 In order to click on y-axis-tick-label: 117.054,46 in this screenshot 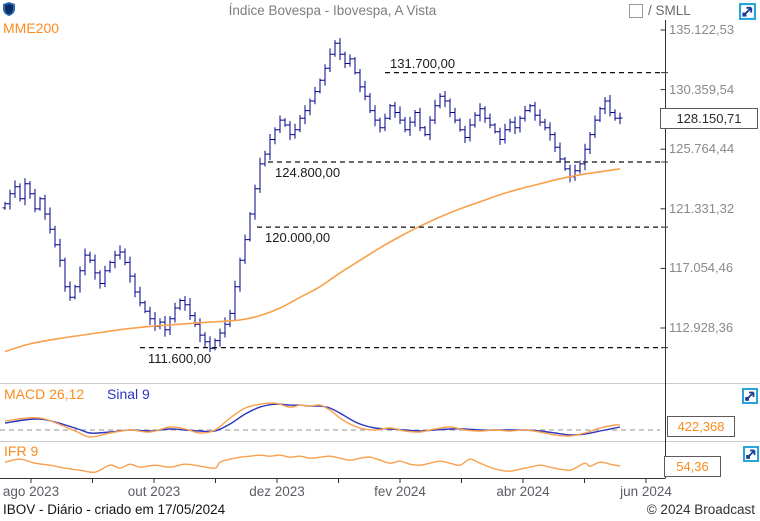, I will do `click(701, 268)`.